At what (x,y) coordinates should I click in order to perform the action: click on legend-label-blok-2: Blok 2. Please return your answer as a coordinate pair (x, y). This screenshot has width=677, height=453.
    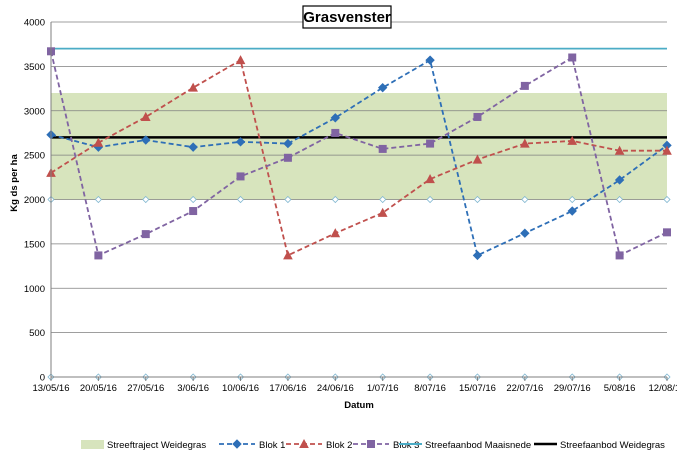
    Looking at the image, I should click on (339, 445).